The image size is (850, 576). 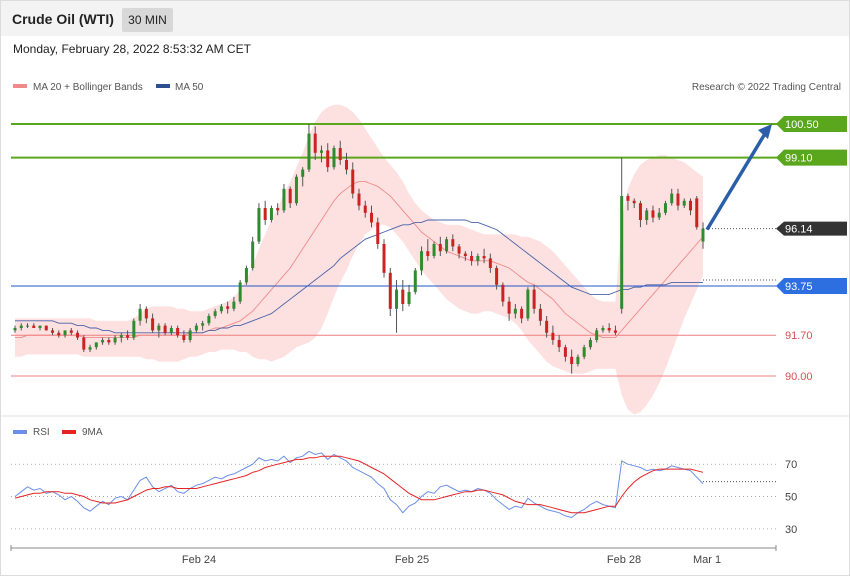 I want to click on current-price-tag, so click(x=811, y=228).